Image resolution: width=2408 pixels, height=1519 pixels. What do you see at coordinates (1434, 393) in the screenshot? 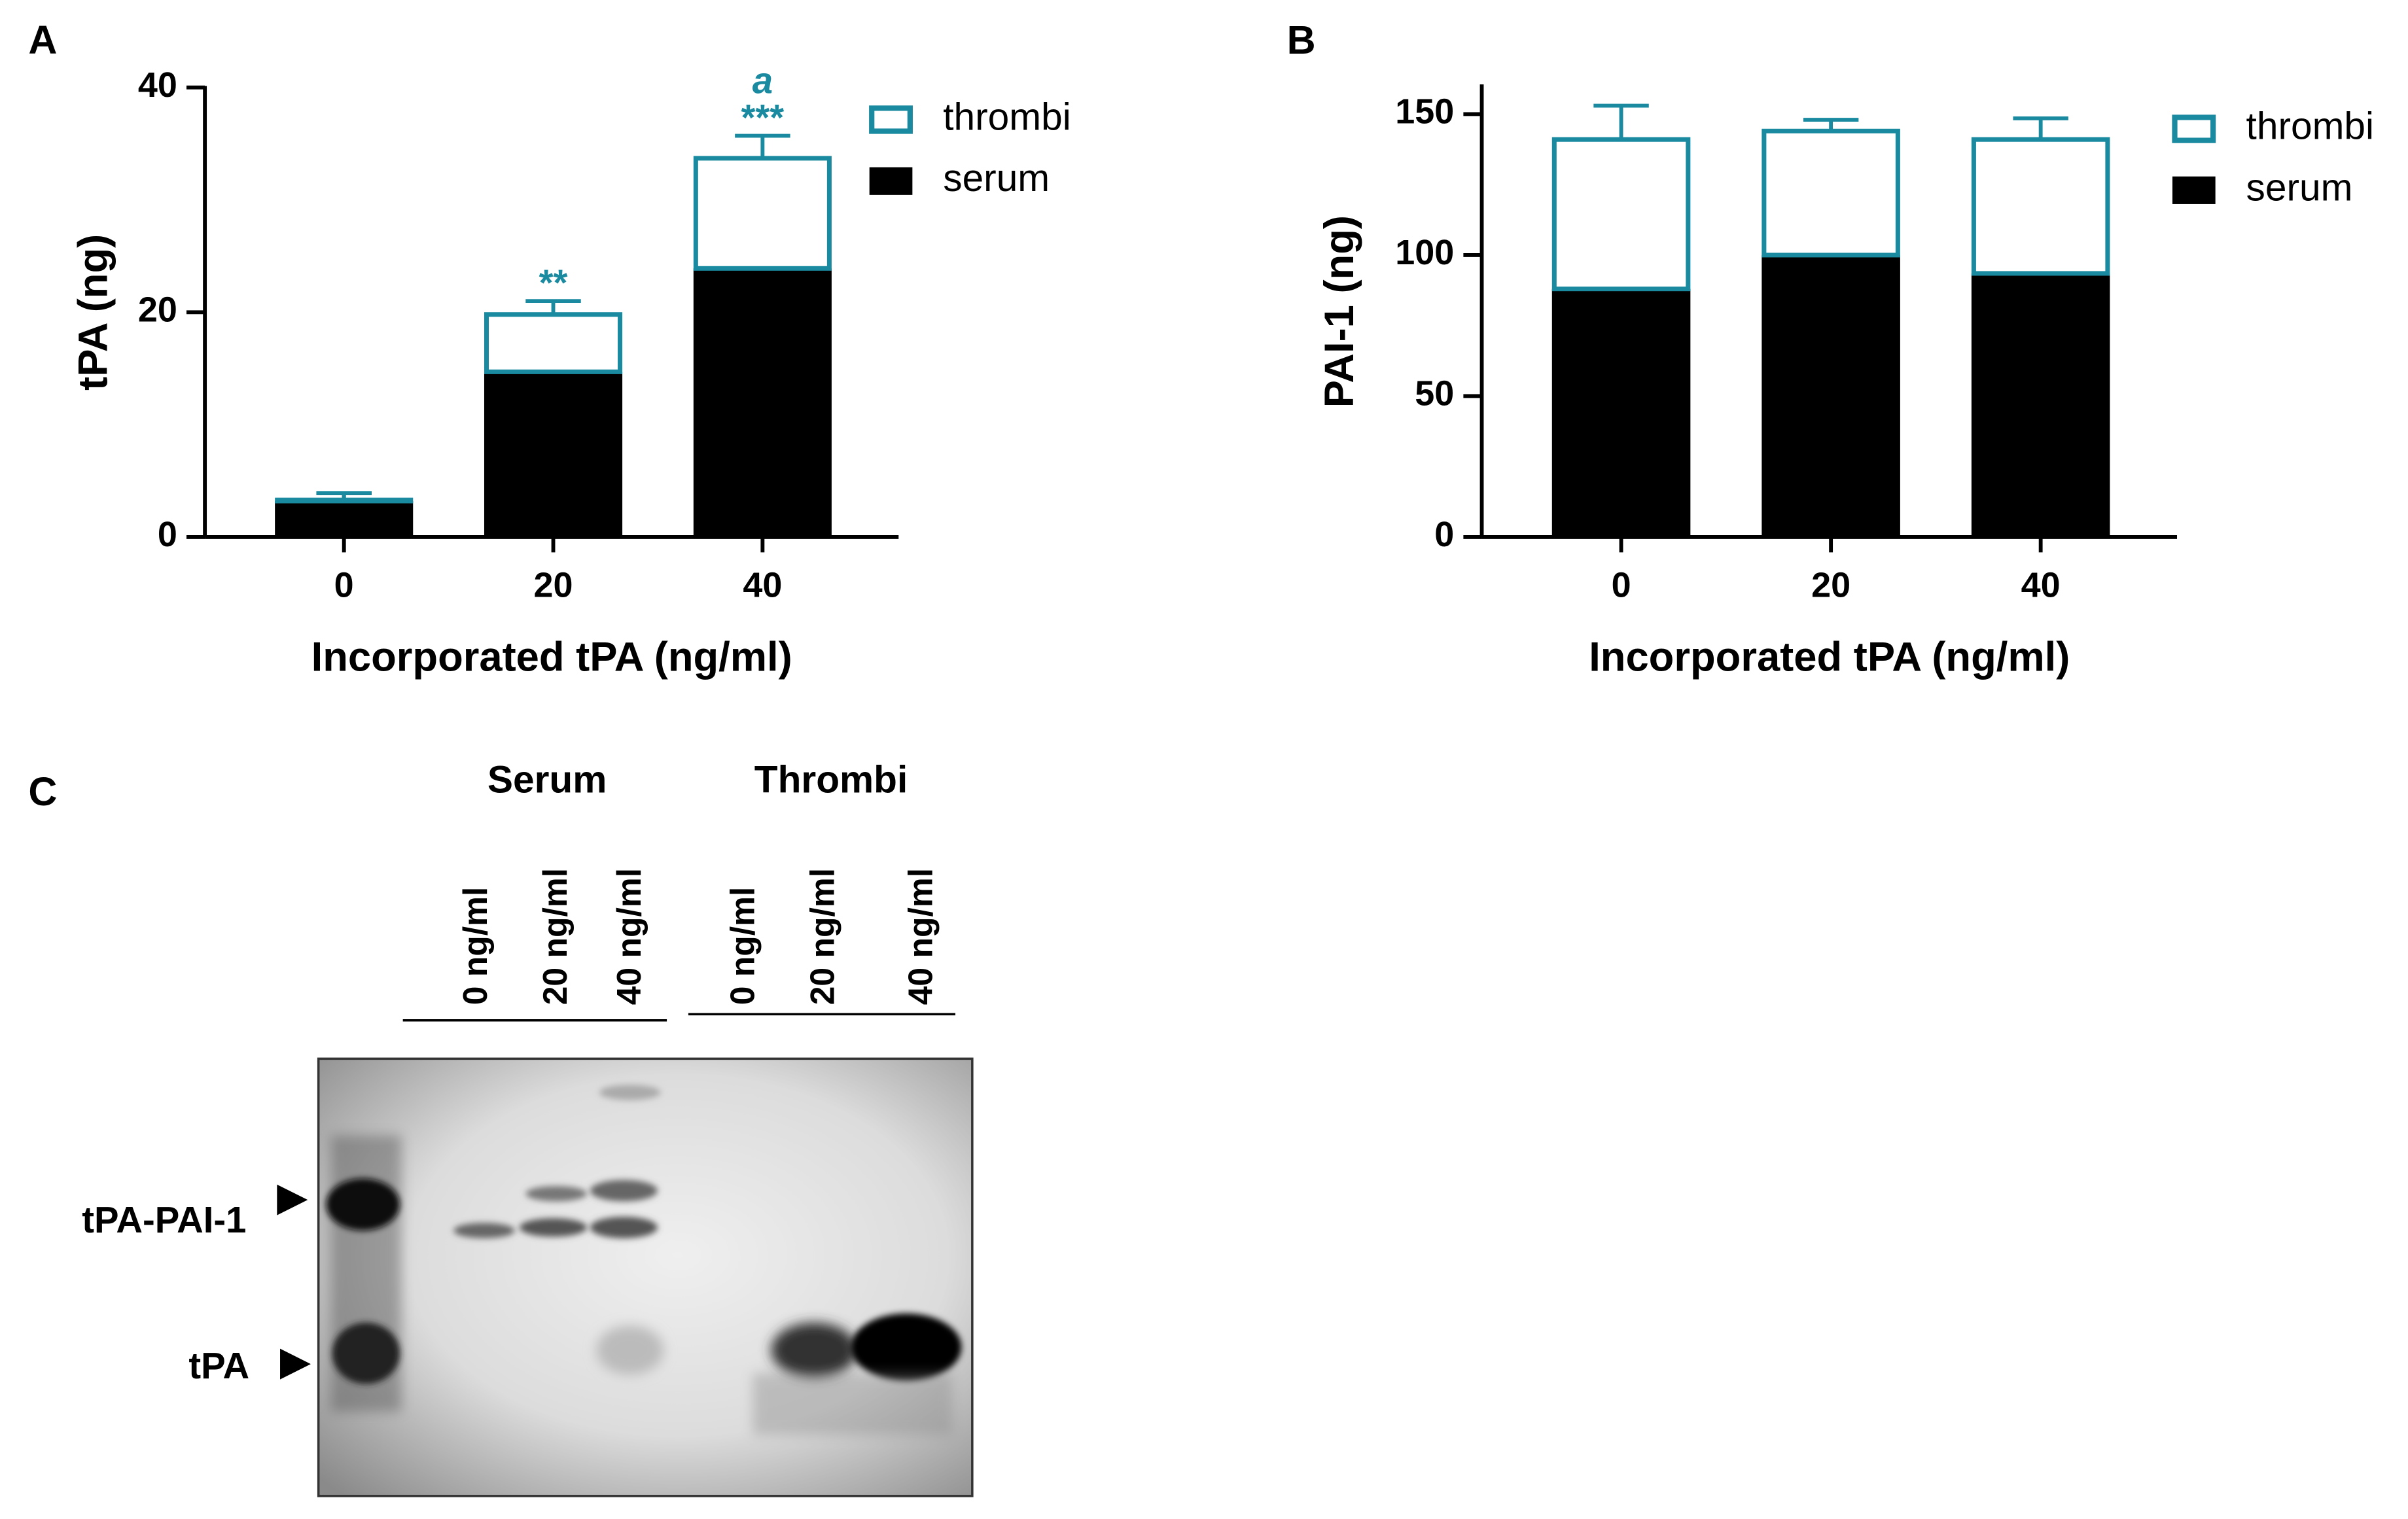
I see `y-tick-label: 50` at bounding box center [1434, 393].